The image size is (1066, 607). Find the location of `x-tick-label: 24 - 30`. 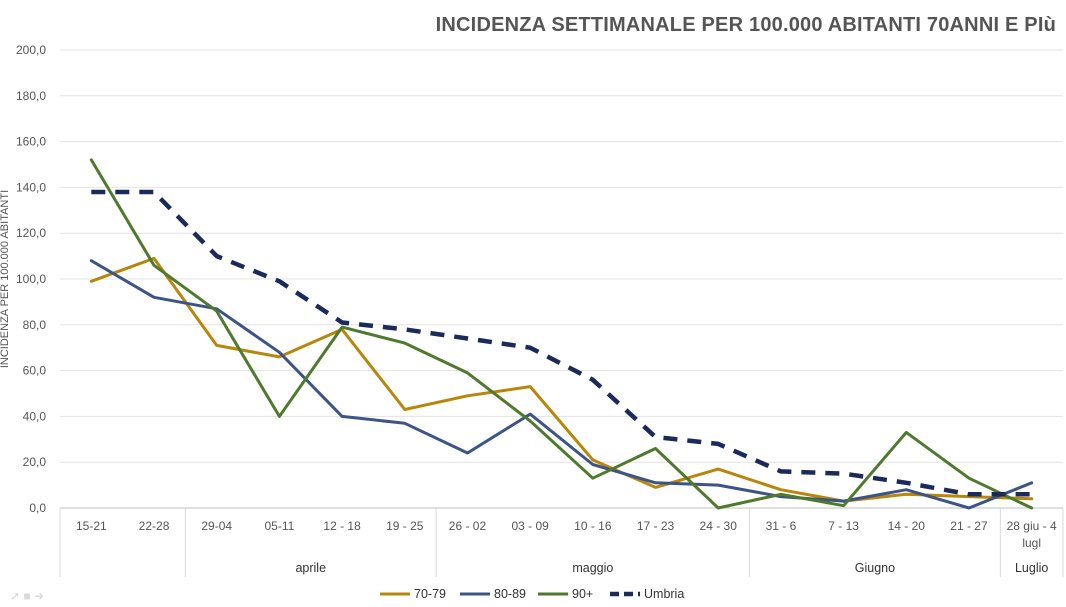

x-tick-label: 24 - 30 is located at coordinates (719, 526).